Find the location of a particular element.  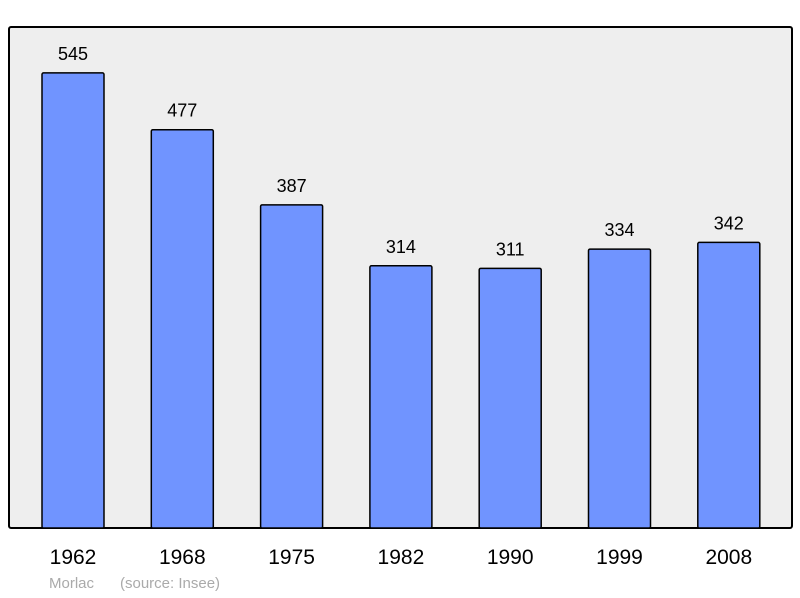

x-tick-label: 1962 is located at coordinates (73, 557).